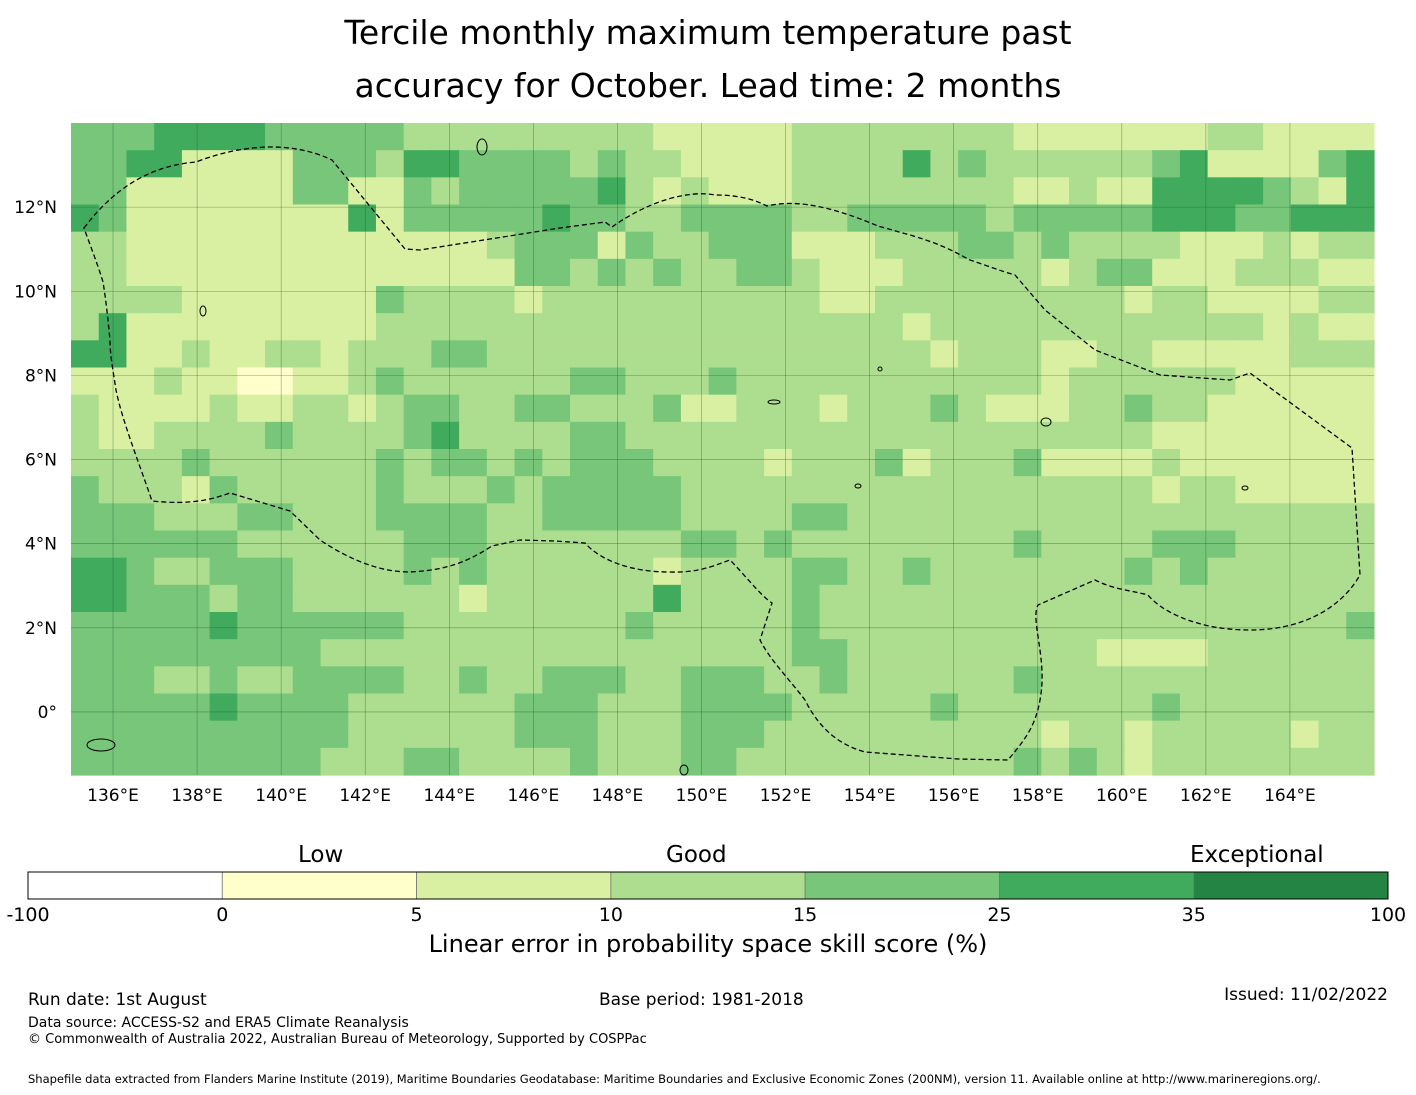 Image resolution: width=1416 pixels, height=1095 pixels. What do you see at coordinates (786, 796) in the screenshot?
I see `lon-tick-label: 152°E` at bounding box center [786, 796].